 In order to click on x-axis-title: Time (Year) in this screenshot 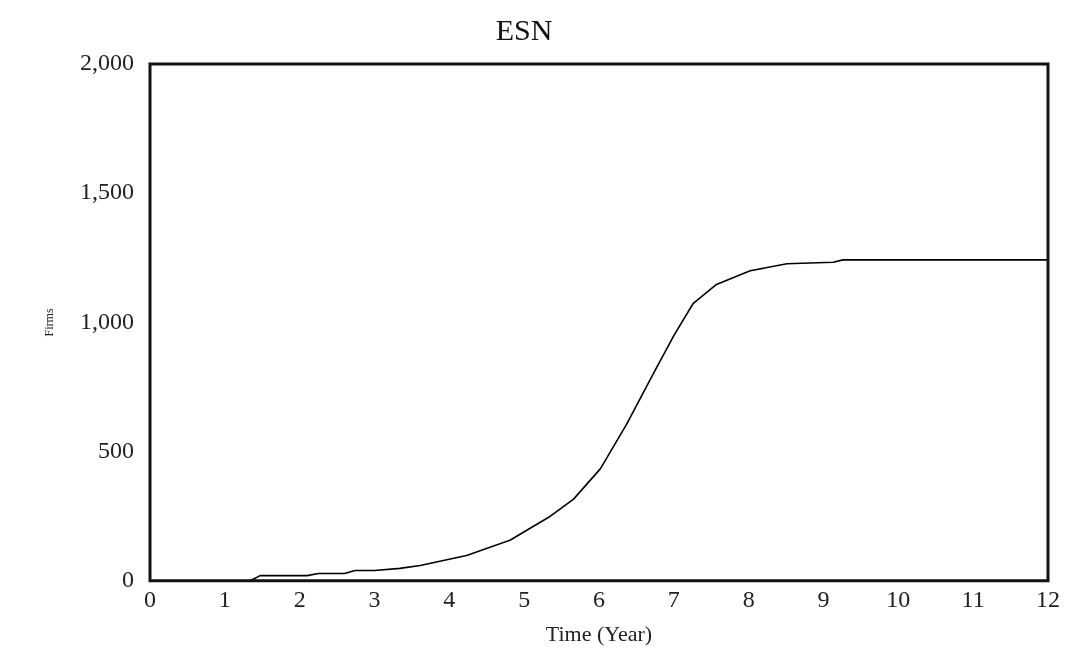, I will do `click(599, 633)`.